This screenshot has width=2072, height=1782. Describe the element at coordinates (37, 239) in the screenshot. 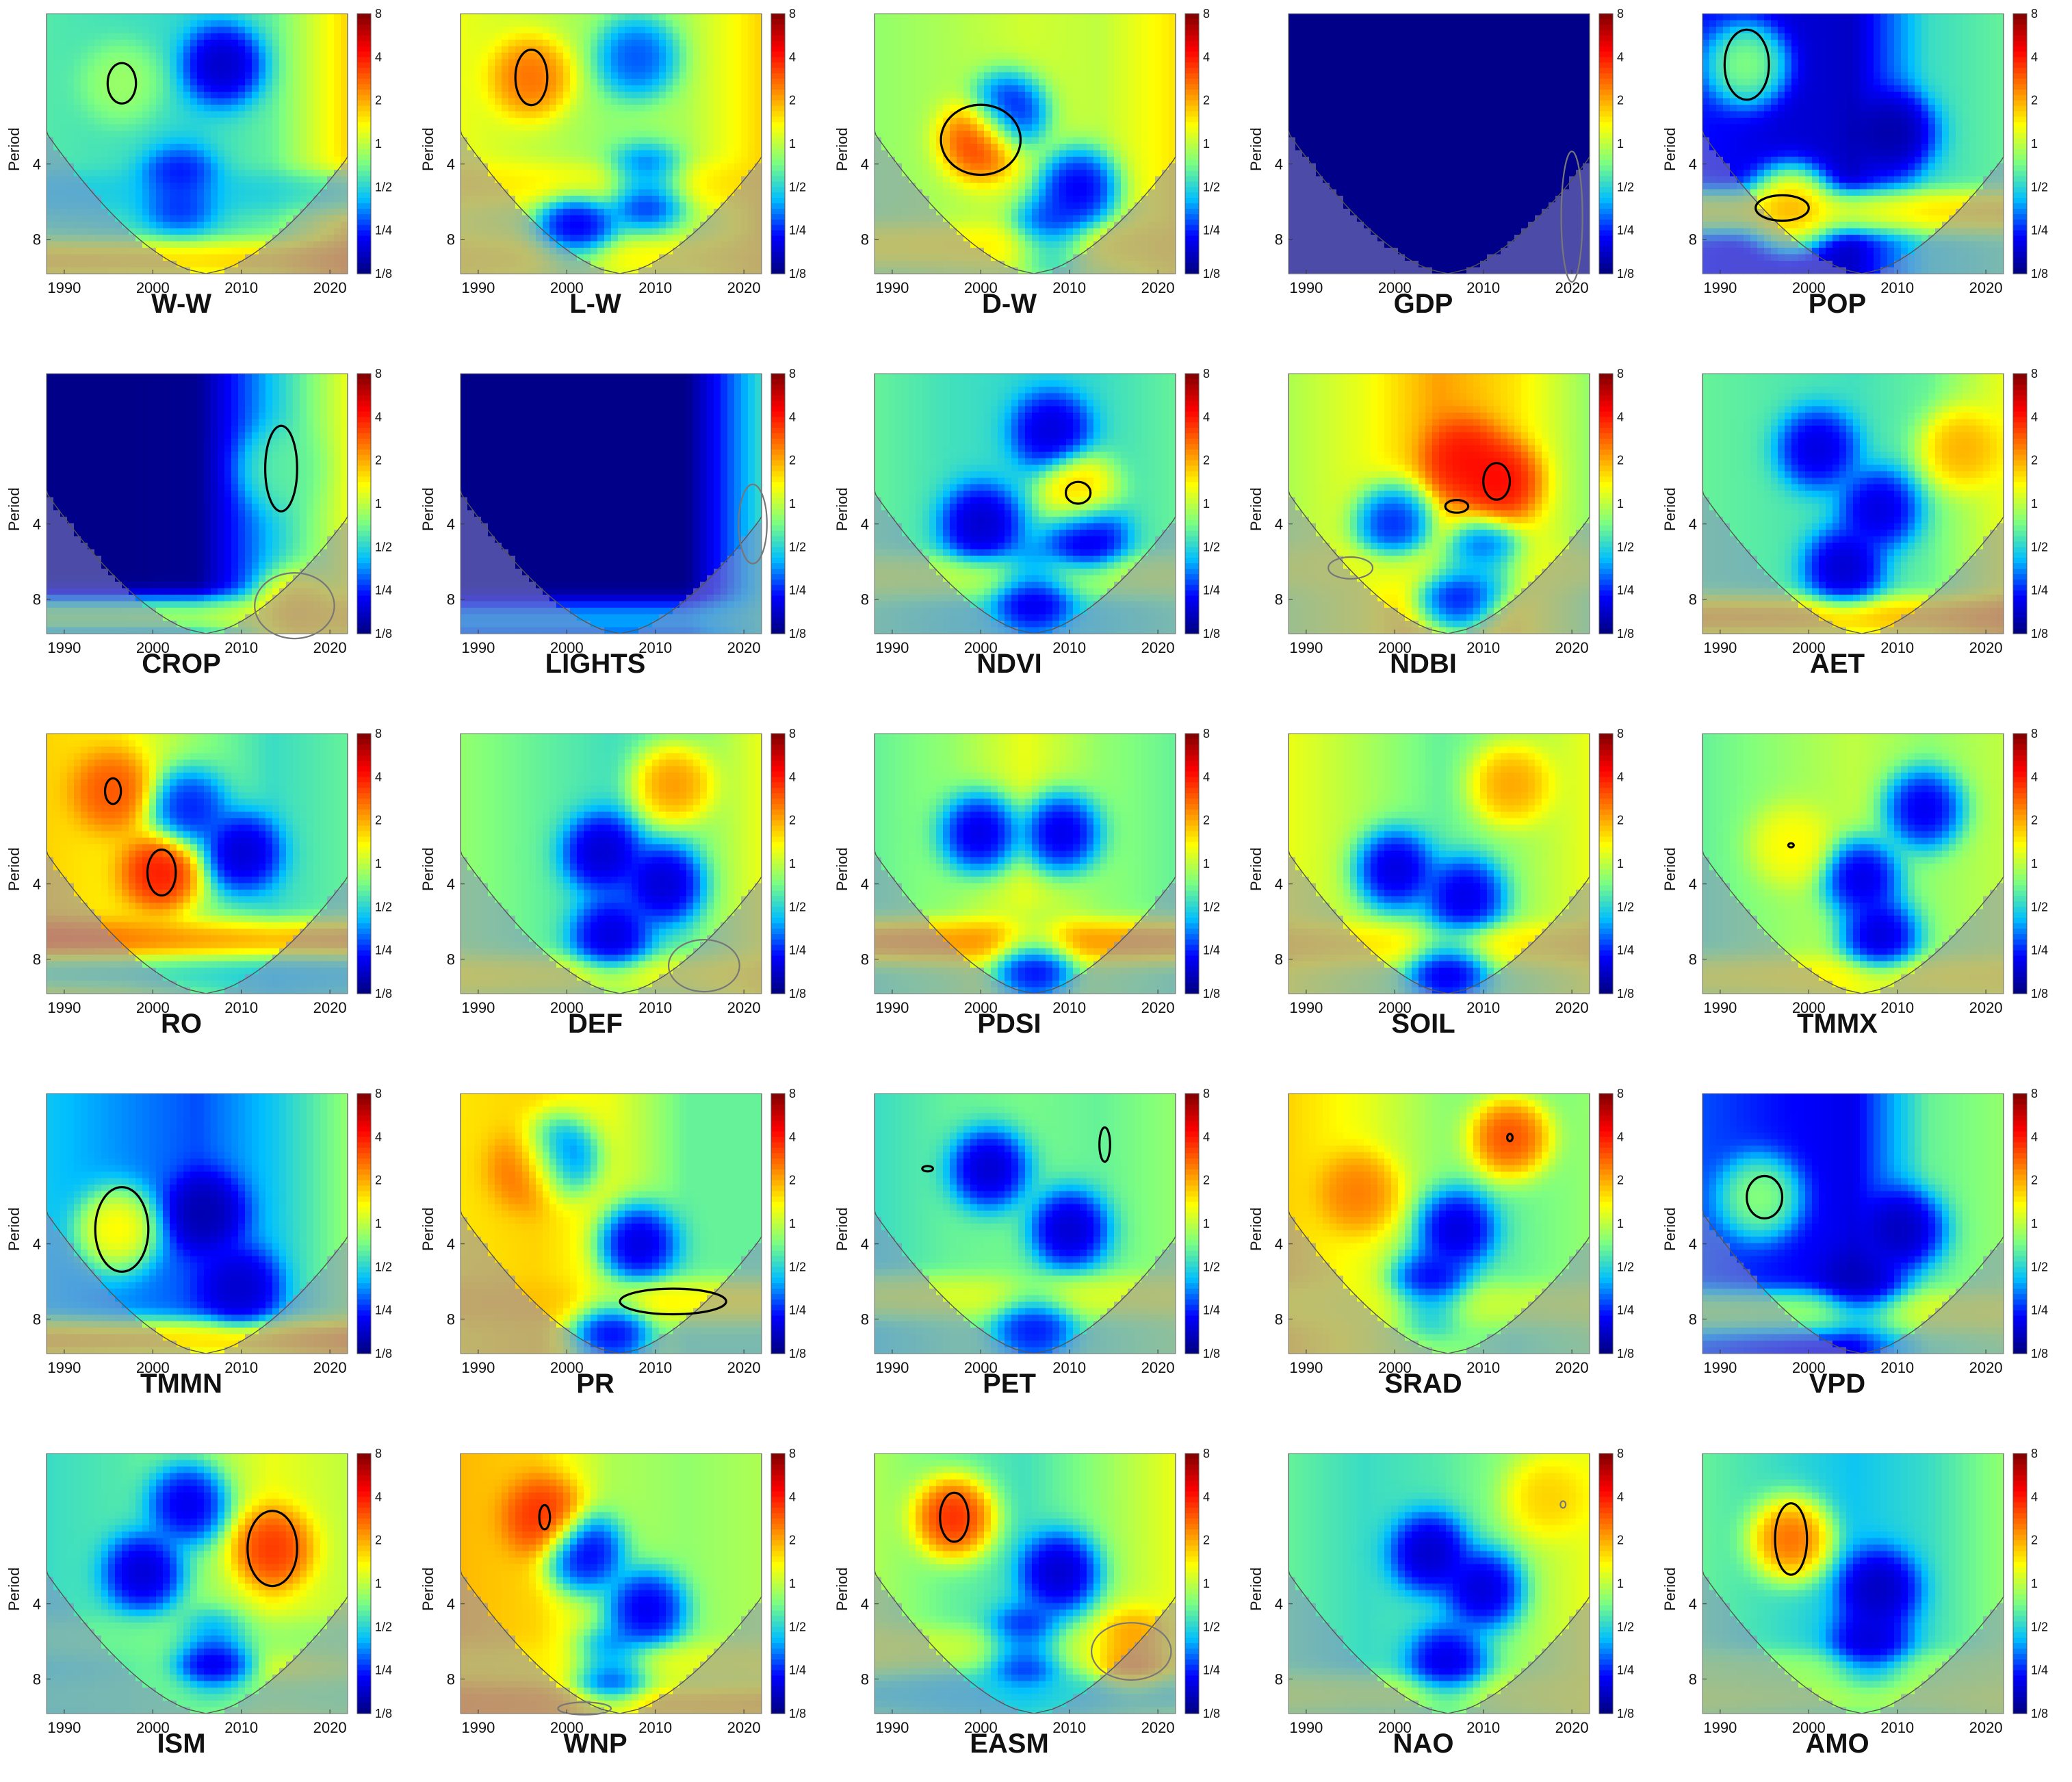

I see `y-tick-label: 8` at that location.